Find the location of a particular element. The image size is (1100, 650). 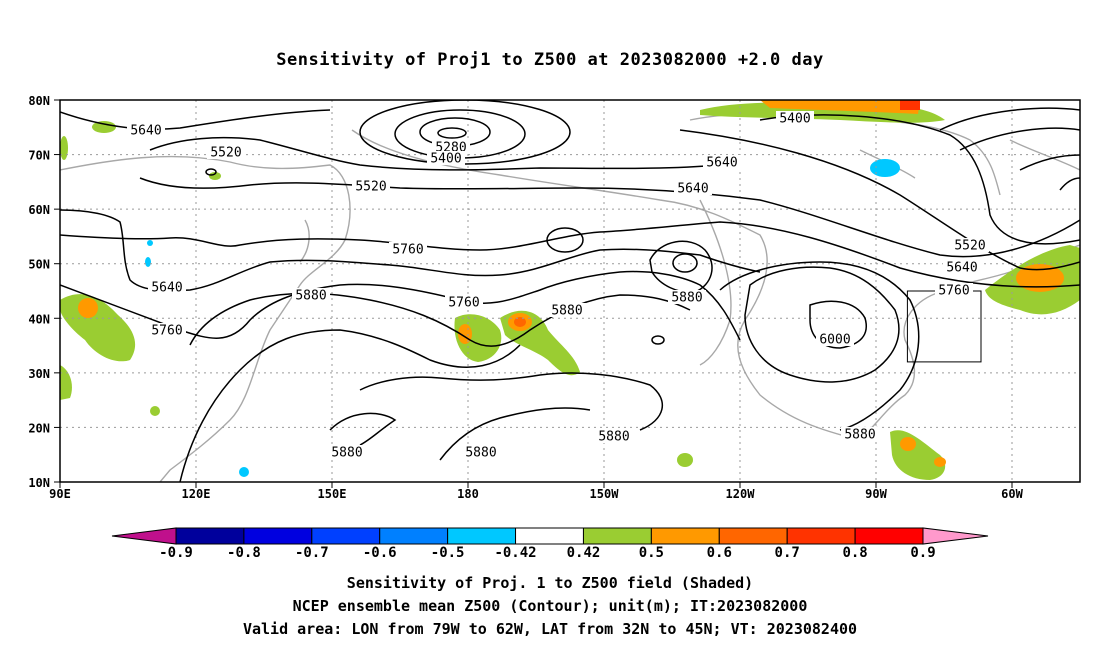

lat-label: 10N is located at coordinates (39, 483).